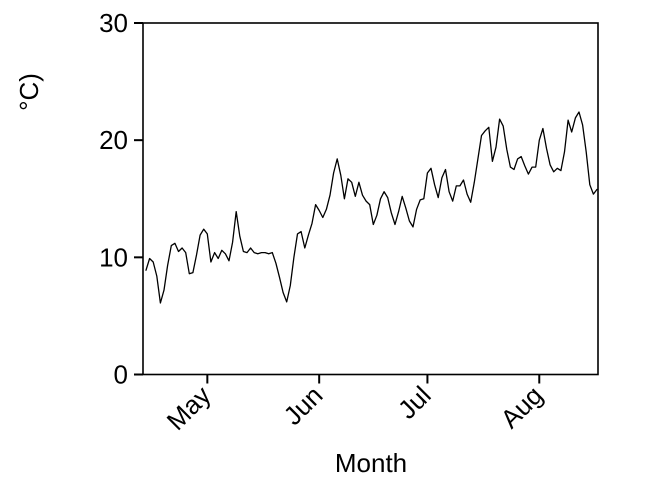 The image size is (658, 484). What do you see at coordinates (121, 199) in the screenshot?
I see `y-axis-ticks: 0 10 20 30` at bounding box center [121, 199].